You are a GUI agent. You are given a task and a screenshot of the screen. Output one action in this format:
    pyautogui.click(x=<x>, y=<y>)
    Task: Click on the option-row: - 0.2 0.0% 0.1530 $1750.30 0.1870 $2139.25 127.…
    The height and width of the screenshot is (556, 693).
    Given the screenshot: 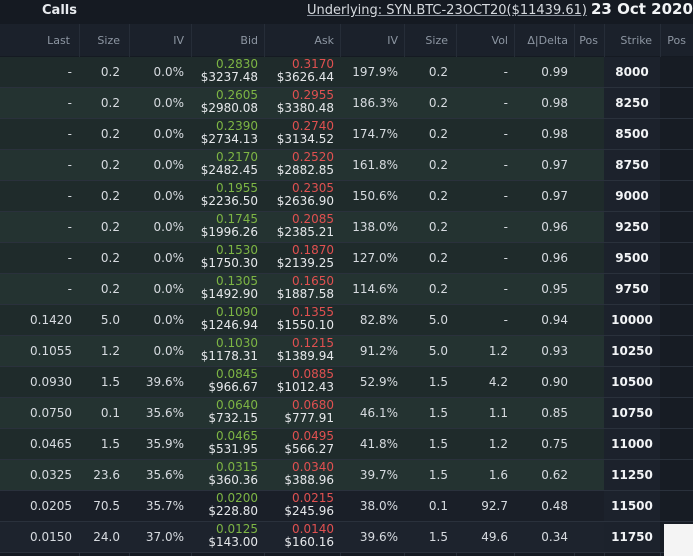 What is the action you would take?
    pyautogui.click(x=346, y=258)
    